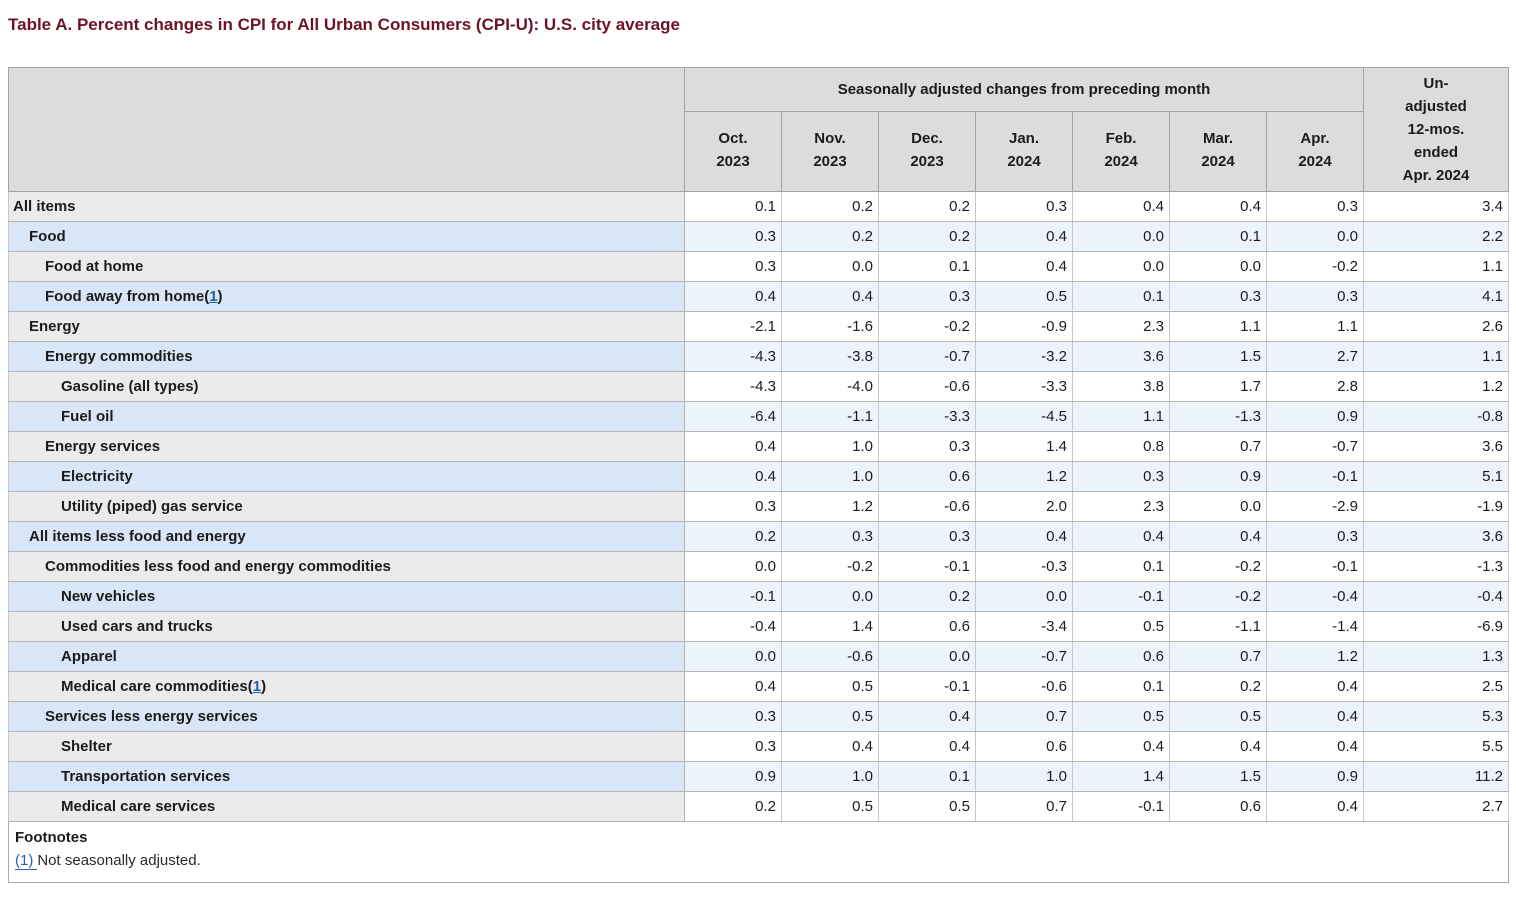 This screenshot has height=916, width=1516. Describe the element at coordinates (1436, 83) in the screenshot. I see `unadjusted-header-line: Un-` at that location.